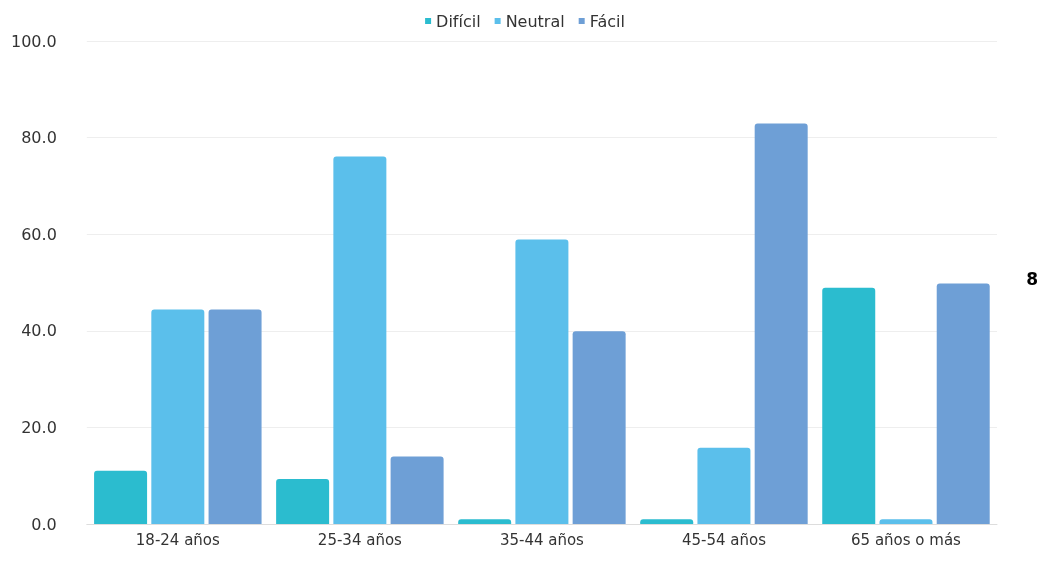  Describe the element at coordinates (44, 524) in the screenshot. I see `y-tick-label: 0.0` at that location.